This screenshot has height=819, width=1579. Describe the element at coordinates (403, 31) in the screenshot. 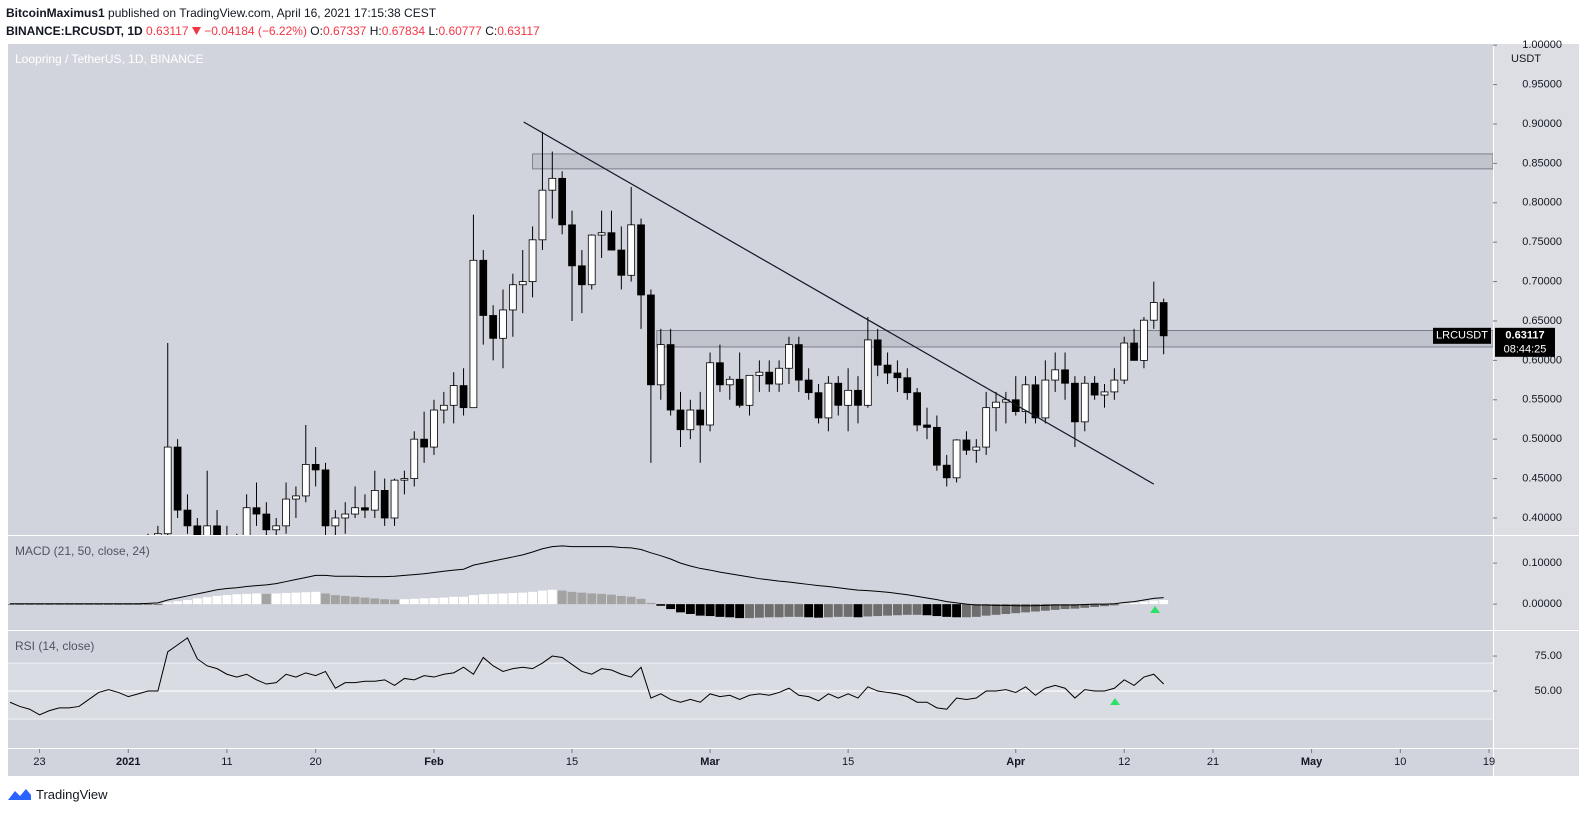

I see `high: 0.67834` at that location.